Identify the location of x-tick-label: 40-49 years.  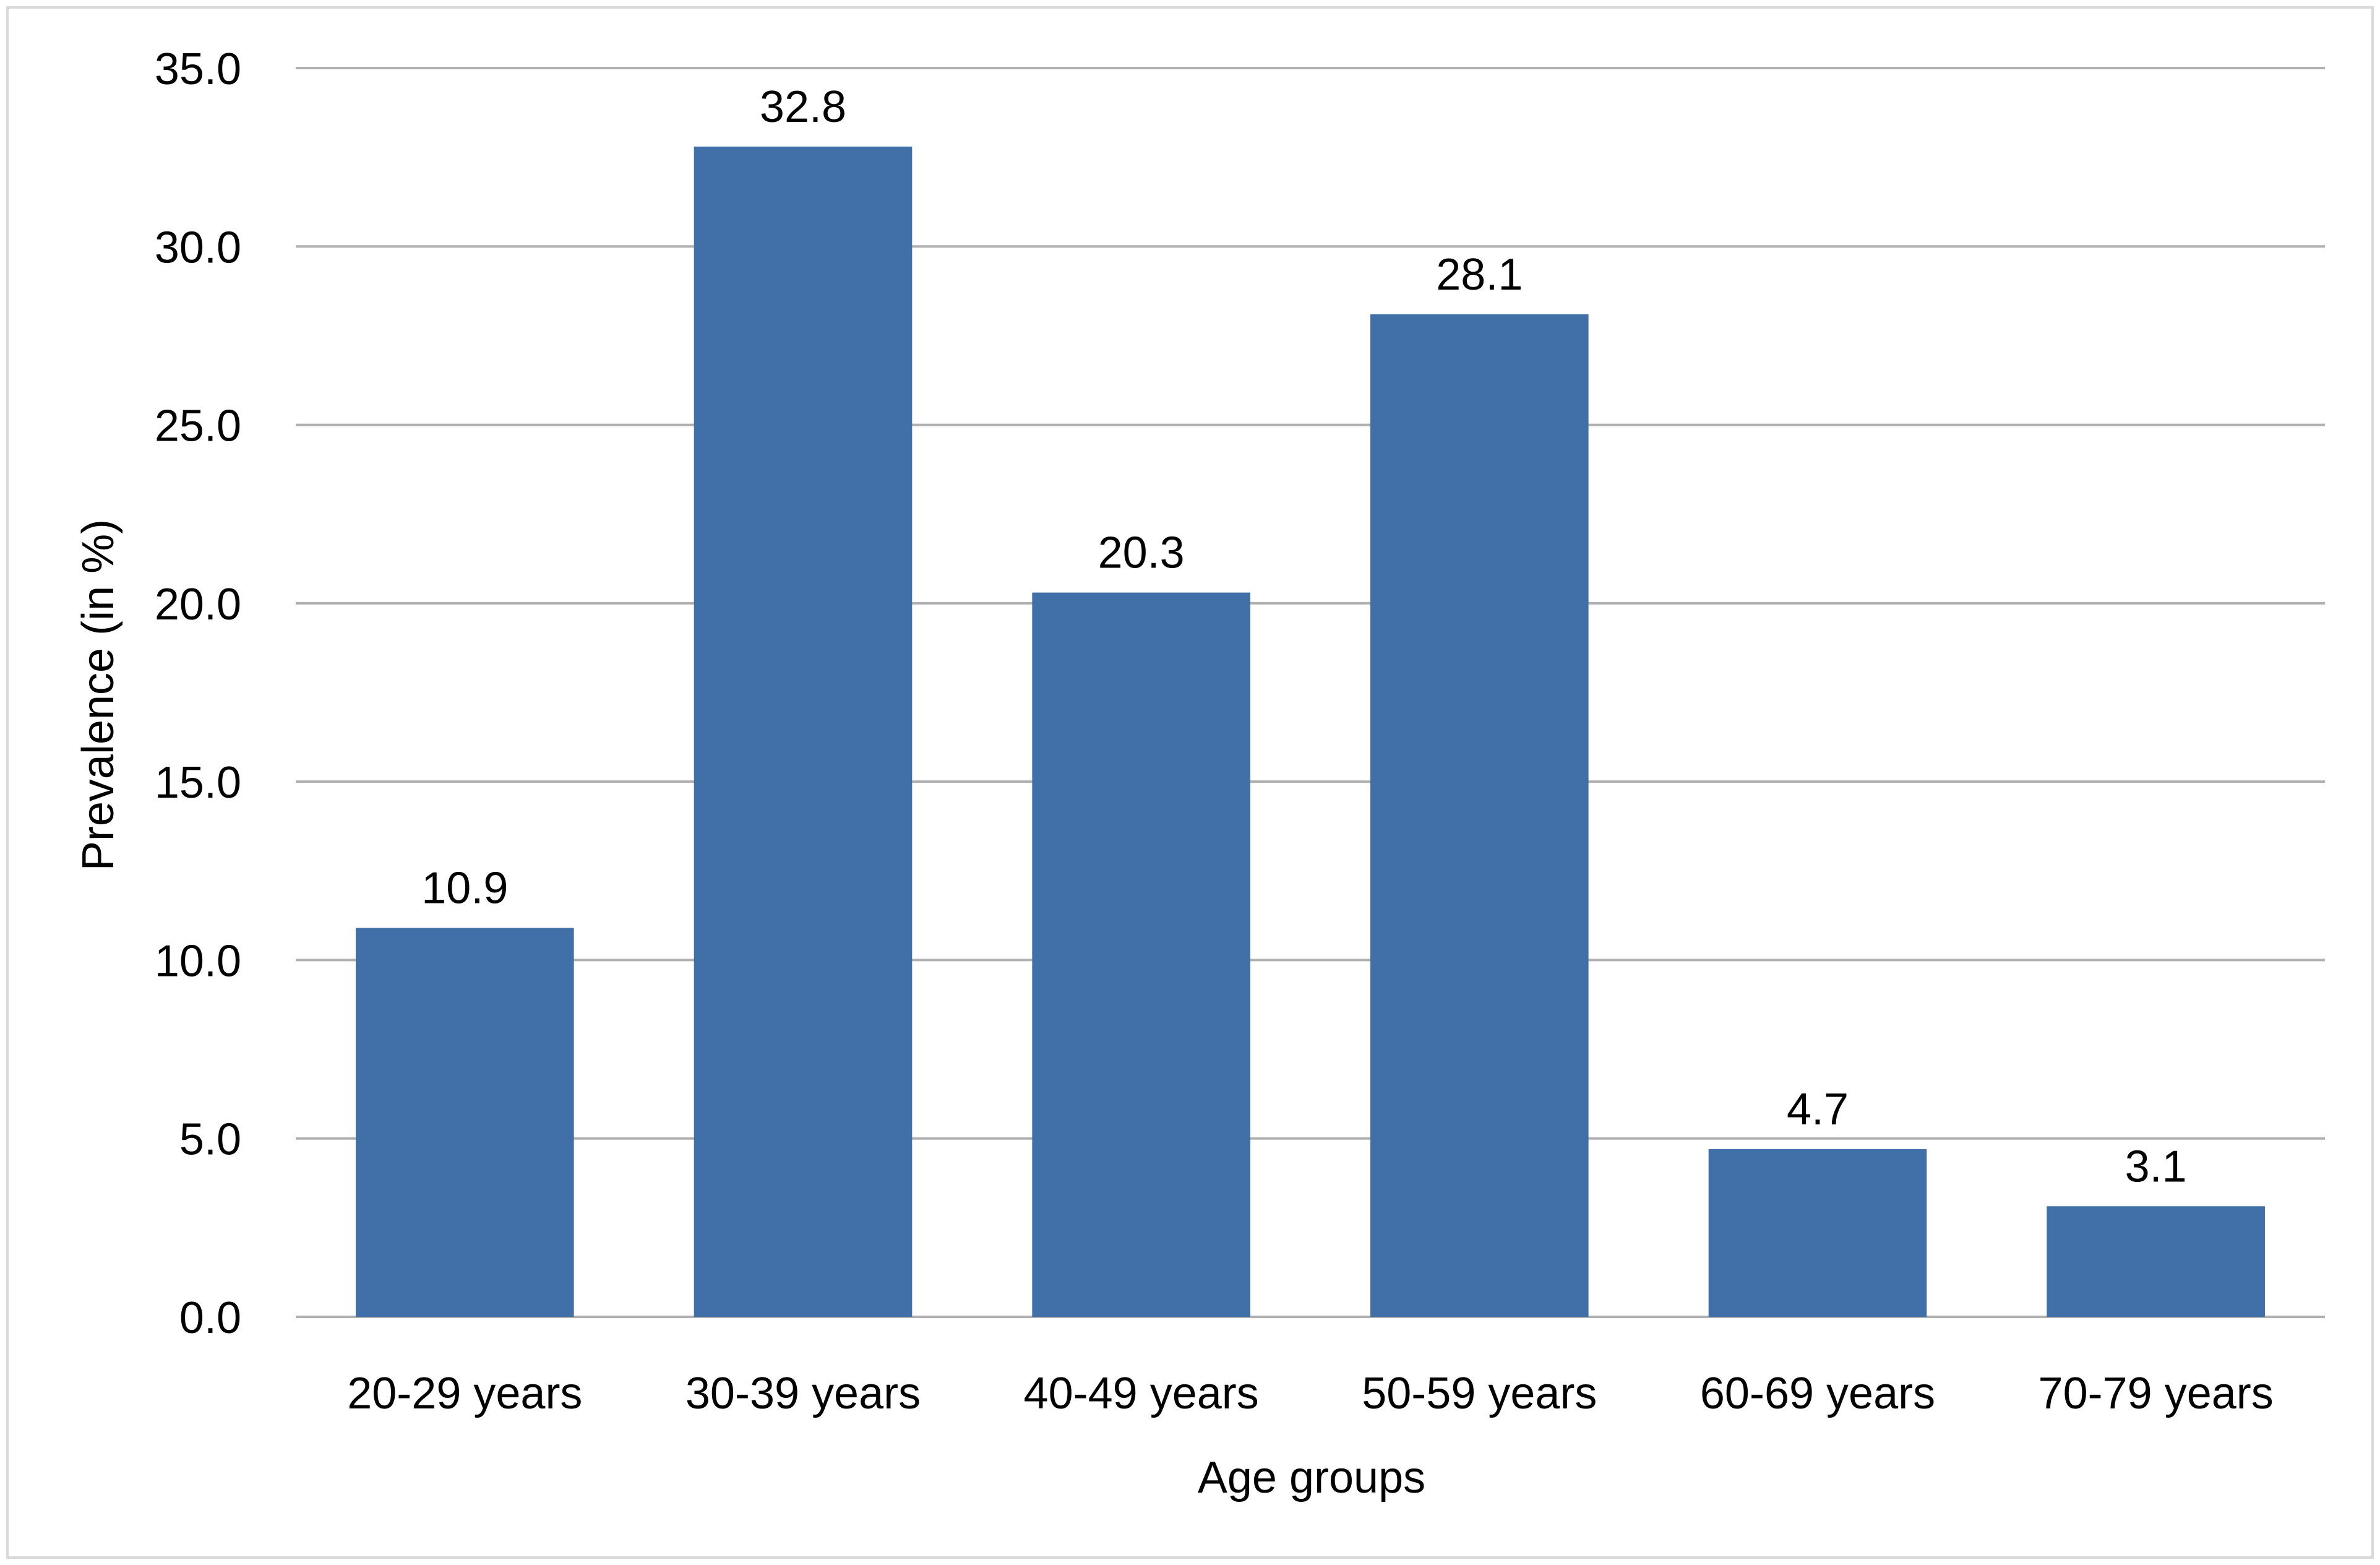
(1141, 1393).